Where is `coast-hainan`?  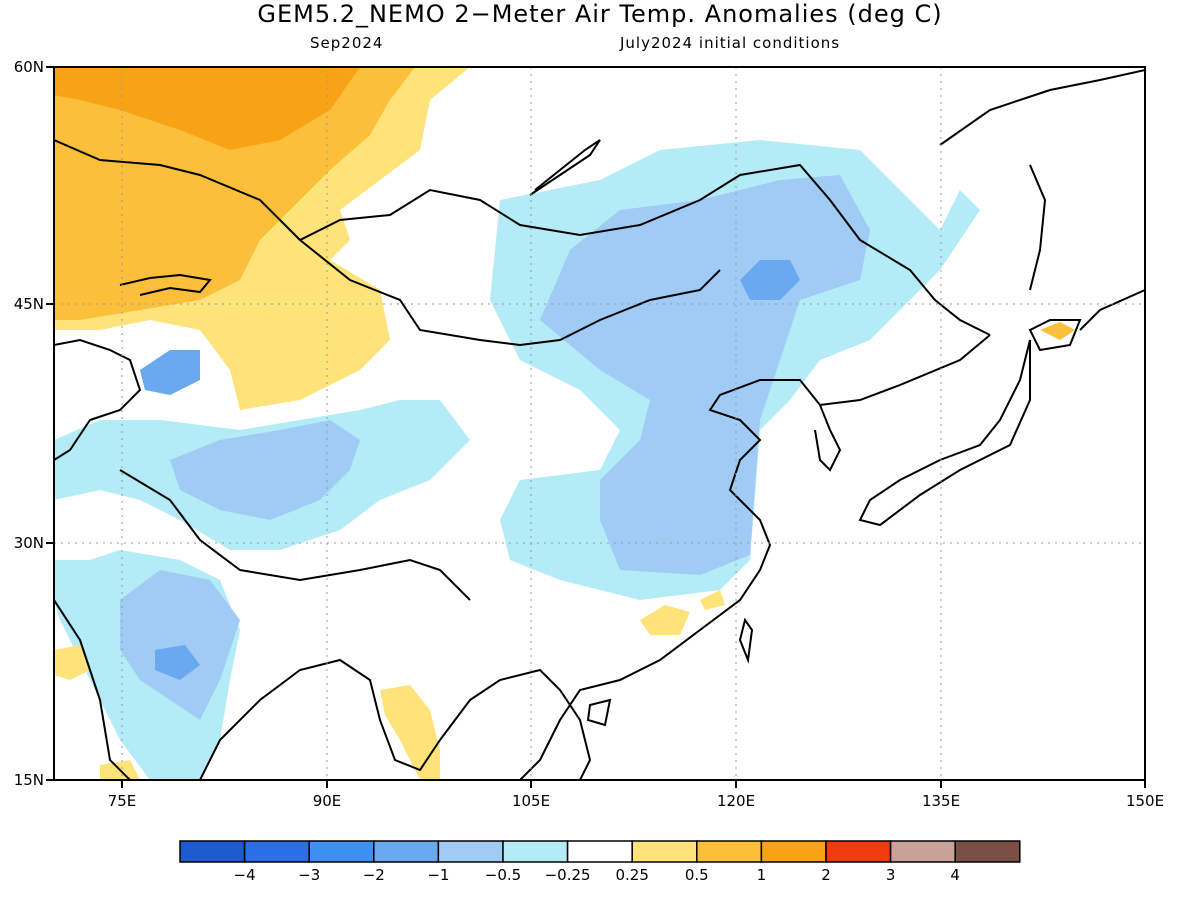 coast-hainan is located at coordinates (599, 712).